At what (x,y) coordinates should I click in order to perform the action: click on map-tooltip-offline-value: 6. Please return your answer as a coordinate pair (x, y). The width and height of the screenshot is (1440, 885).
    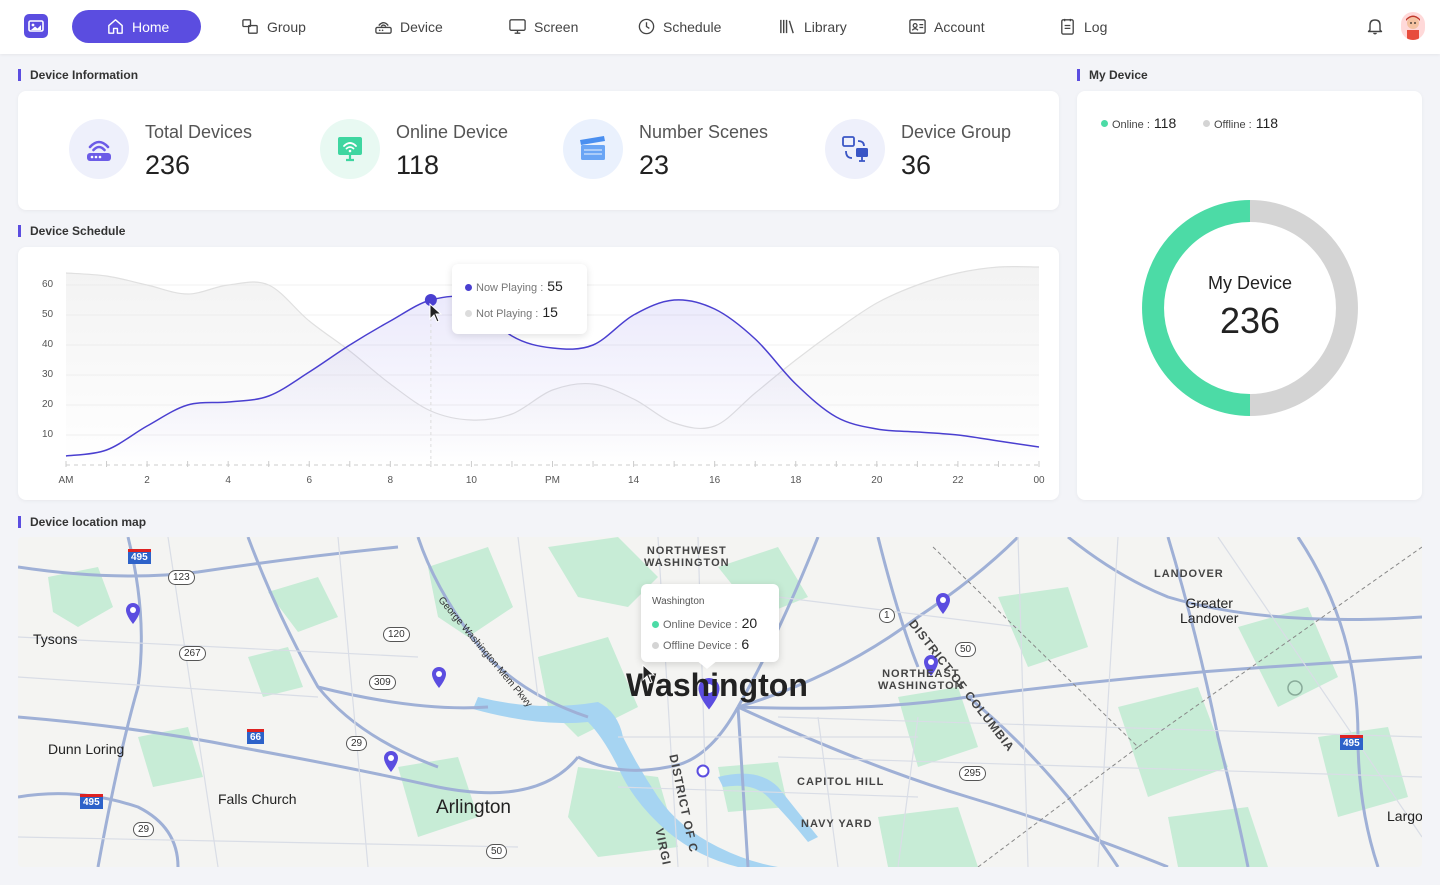
    Looking at the image, I should click on (745, 644).